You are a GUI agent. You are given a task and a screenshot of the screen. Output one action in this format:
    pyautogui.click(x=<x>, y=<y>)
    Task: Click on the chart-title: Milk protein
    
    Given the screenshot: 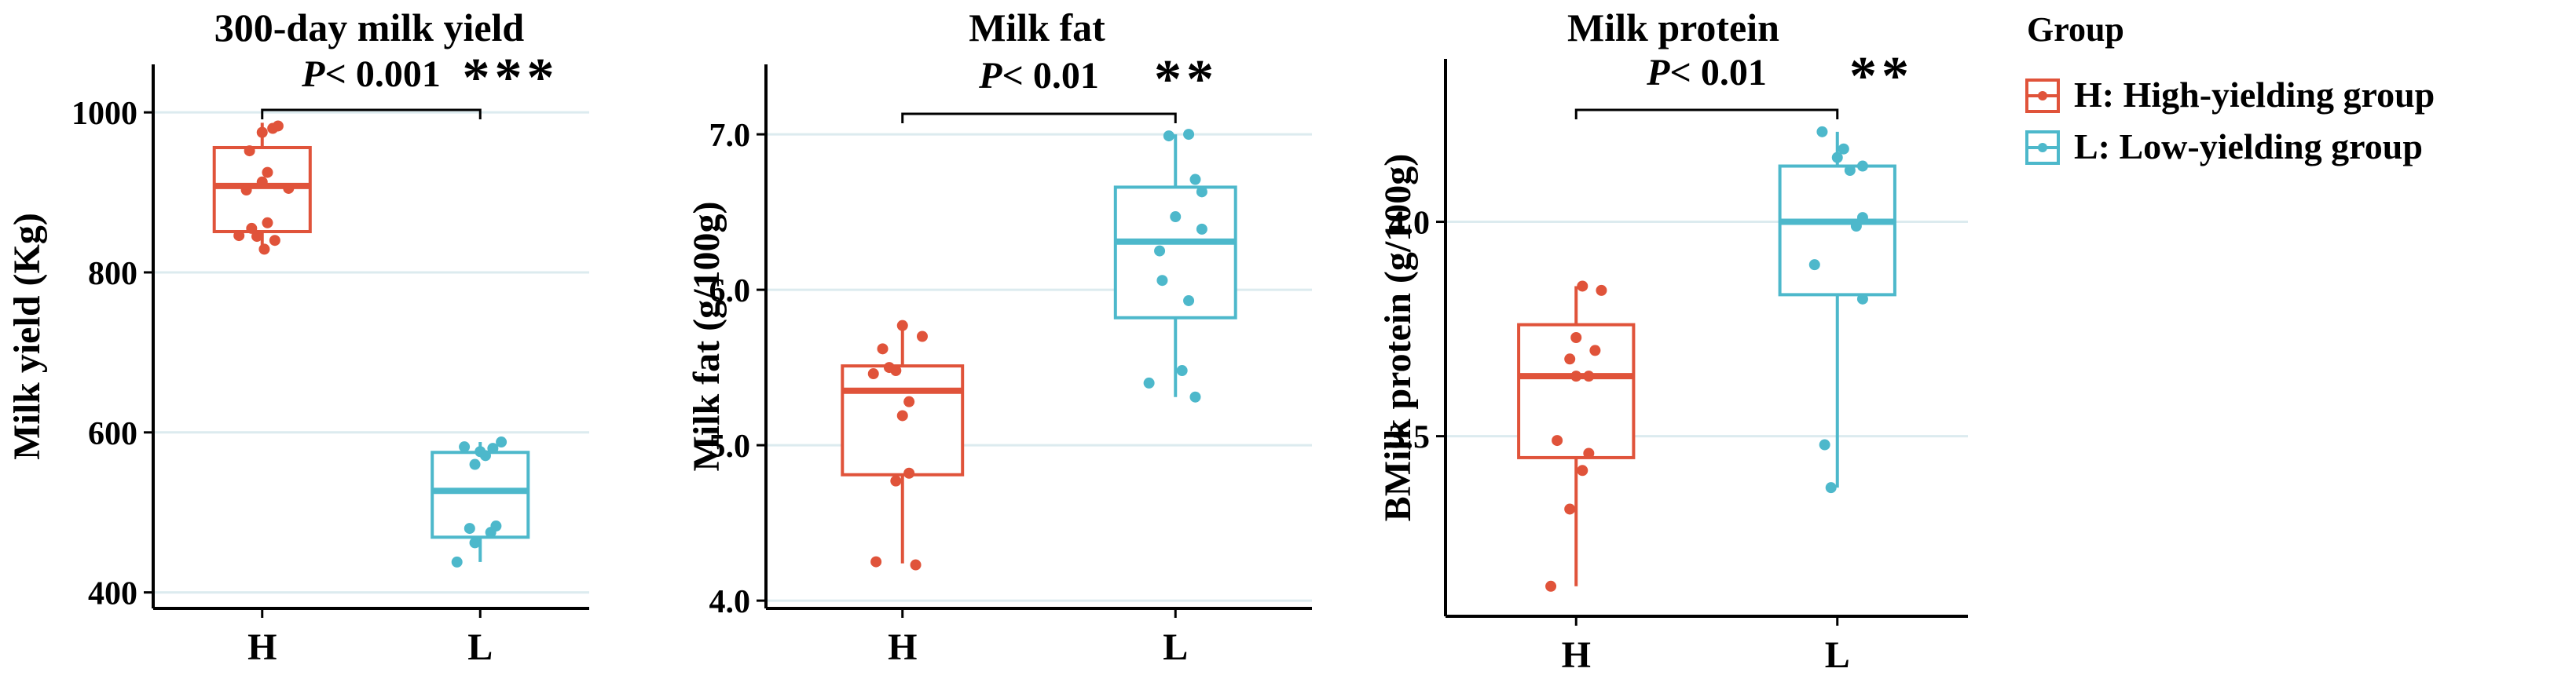 What is the action you would take?
    pyautogui.click(x=1673, y=27)
    